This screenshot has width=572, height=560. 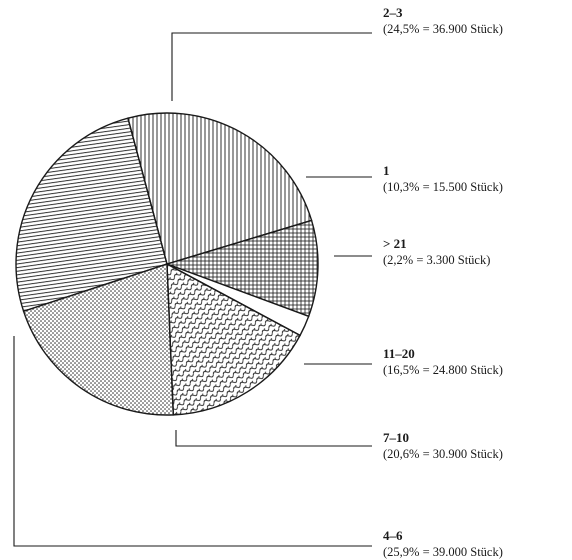 What do you see at coordinates (443, 29) in the screenshot?
I see `slice-value-label: (24,5% = 36.900 Stück)` at bounding box center [443, 29].